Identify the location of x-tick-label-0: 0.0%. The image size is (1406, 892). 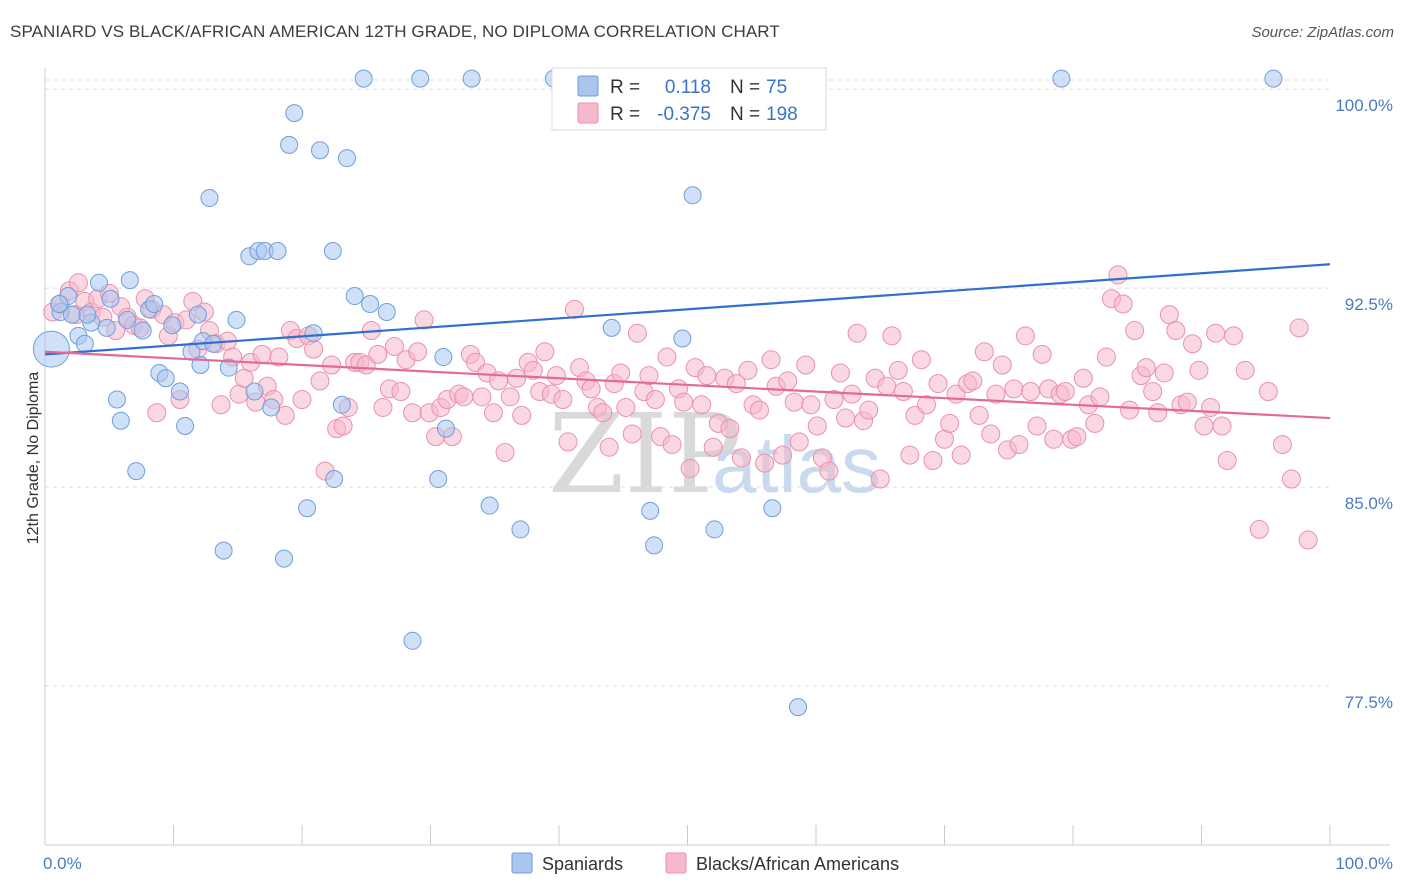
(62, 863).